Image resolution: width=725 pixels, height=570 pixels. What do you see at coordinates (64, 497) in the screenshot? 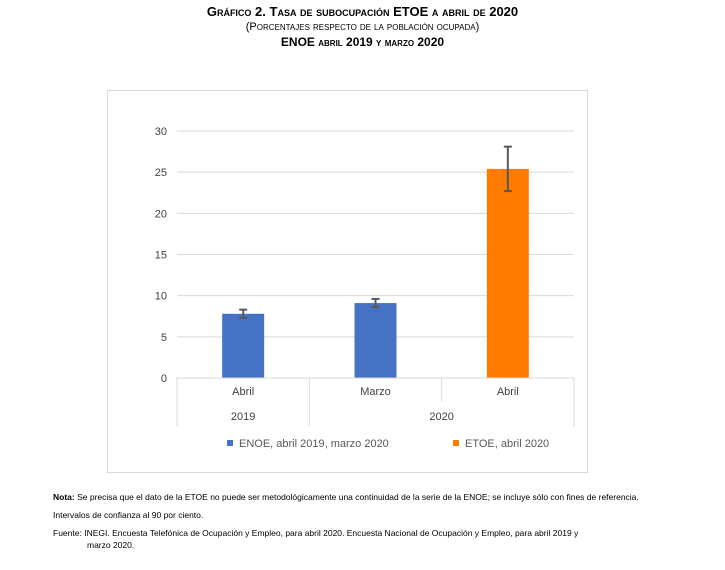
I see `note-label: Nota:` at bounding box center [64, 497].